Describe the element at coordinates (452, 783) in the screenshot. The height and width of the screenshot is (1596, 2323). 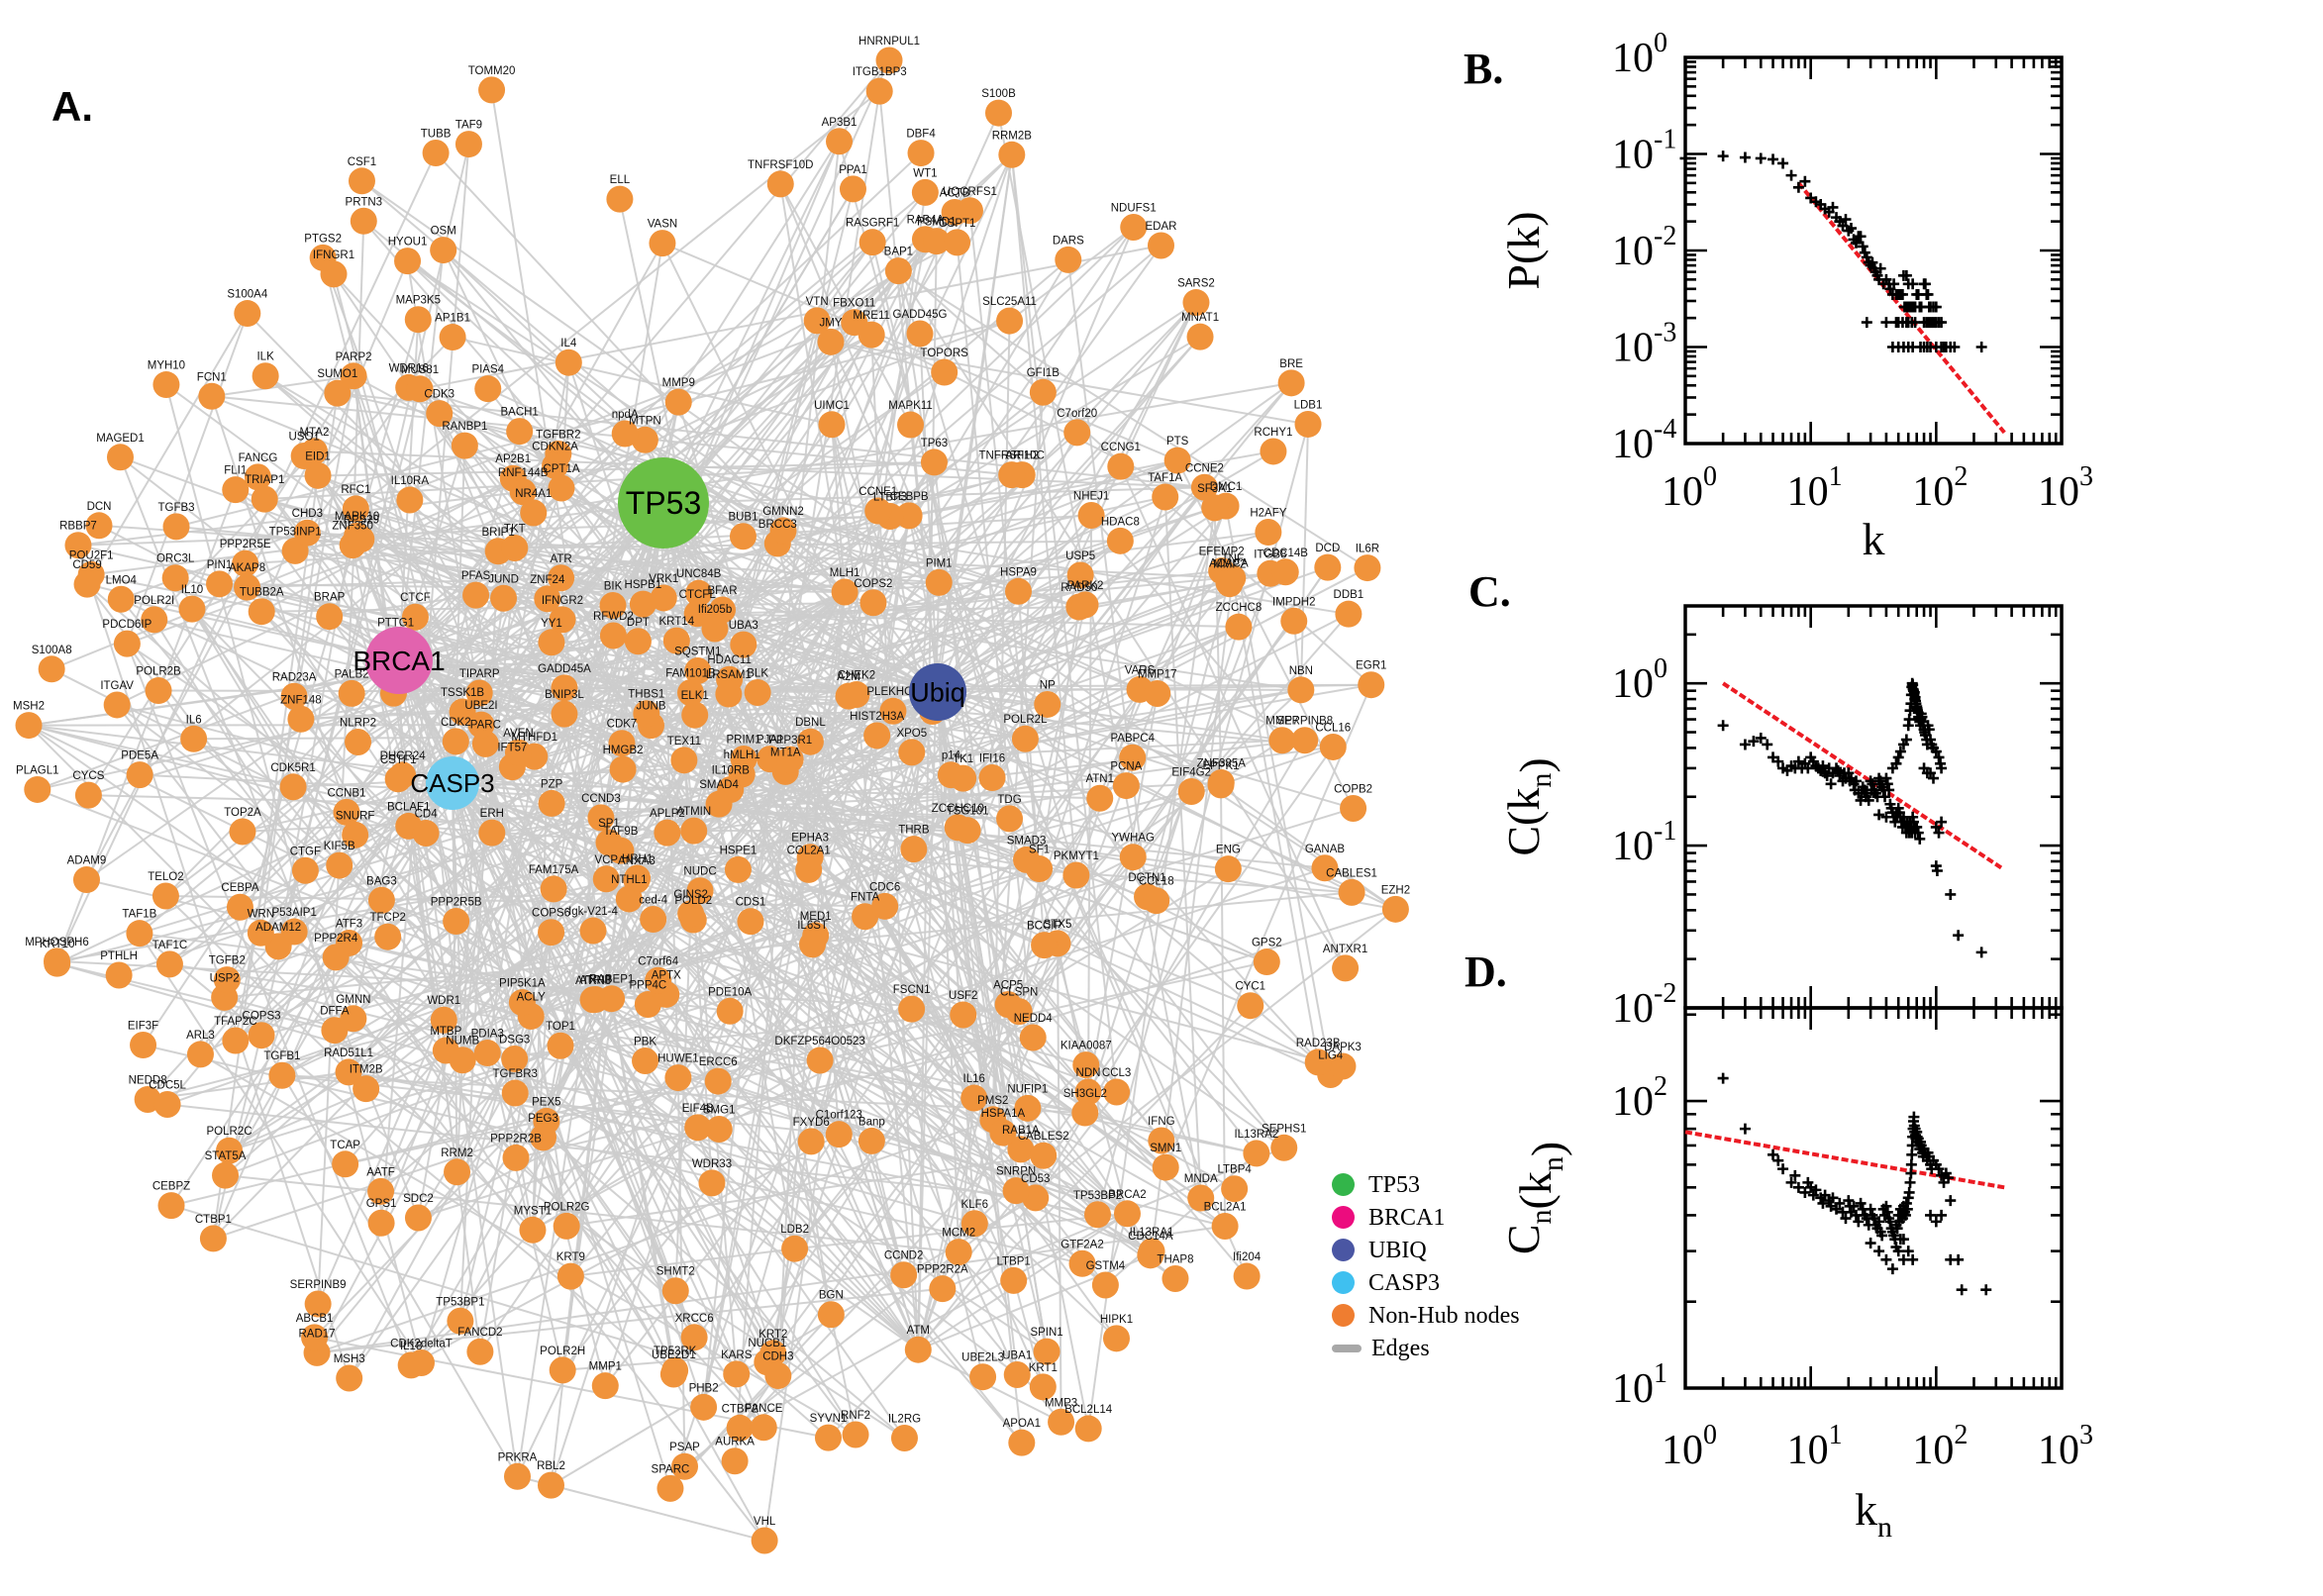
I see `hub-label-casp3: CASP3` at that location.